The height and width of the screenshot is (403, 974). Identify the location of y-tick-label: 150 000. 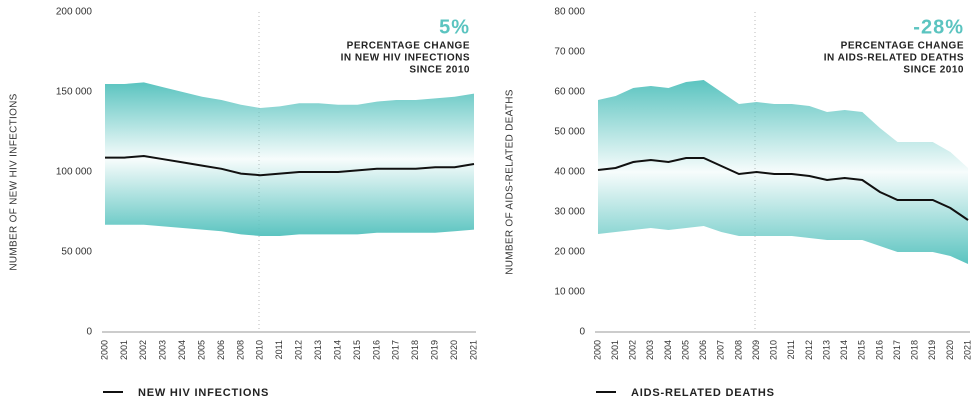
(74, 92).